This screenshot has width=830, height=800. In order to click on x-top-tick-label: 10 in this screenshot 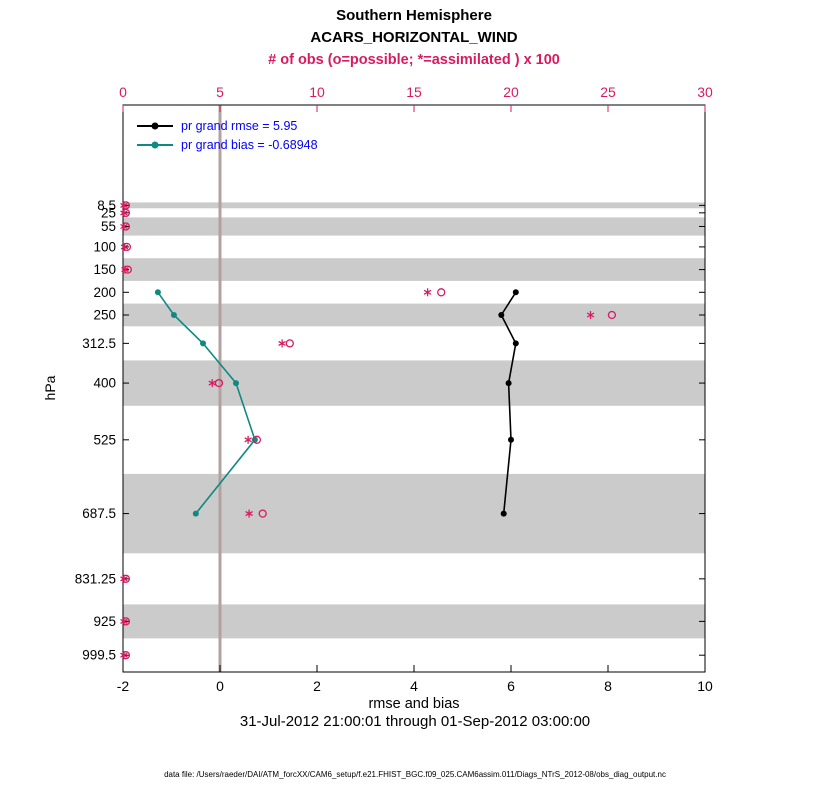, I will do `click(317, 92)`.